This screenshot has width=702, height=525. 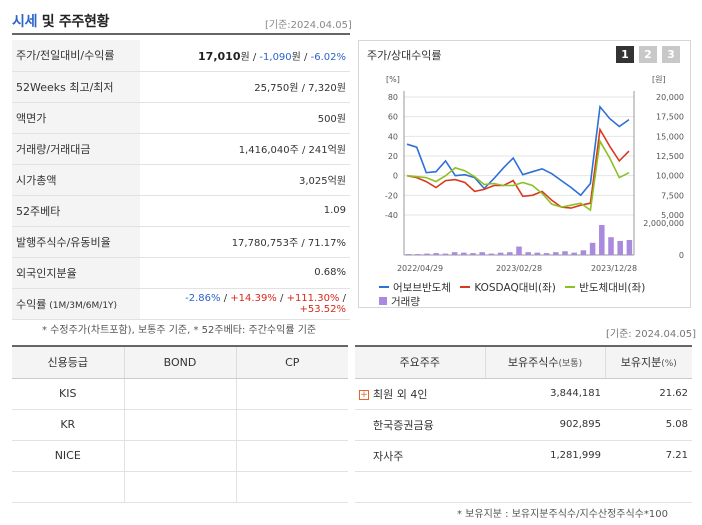 What do you see at coordinates (308, 25) in the screenshot?
I see `base-date: [기준:2024.04.05]` at bounding box center [308, 25].